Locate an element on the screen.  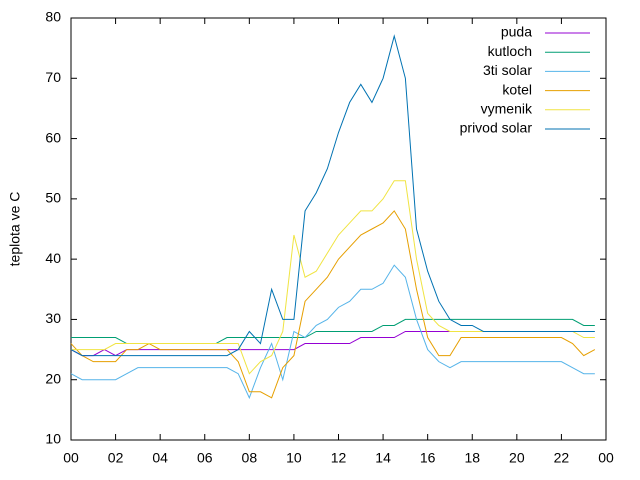
legend-label: vymenik is located at coordinates (507, 109).